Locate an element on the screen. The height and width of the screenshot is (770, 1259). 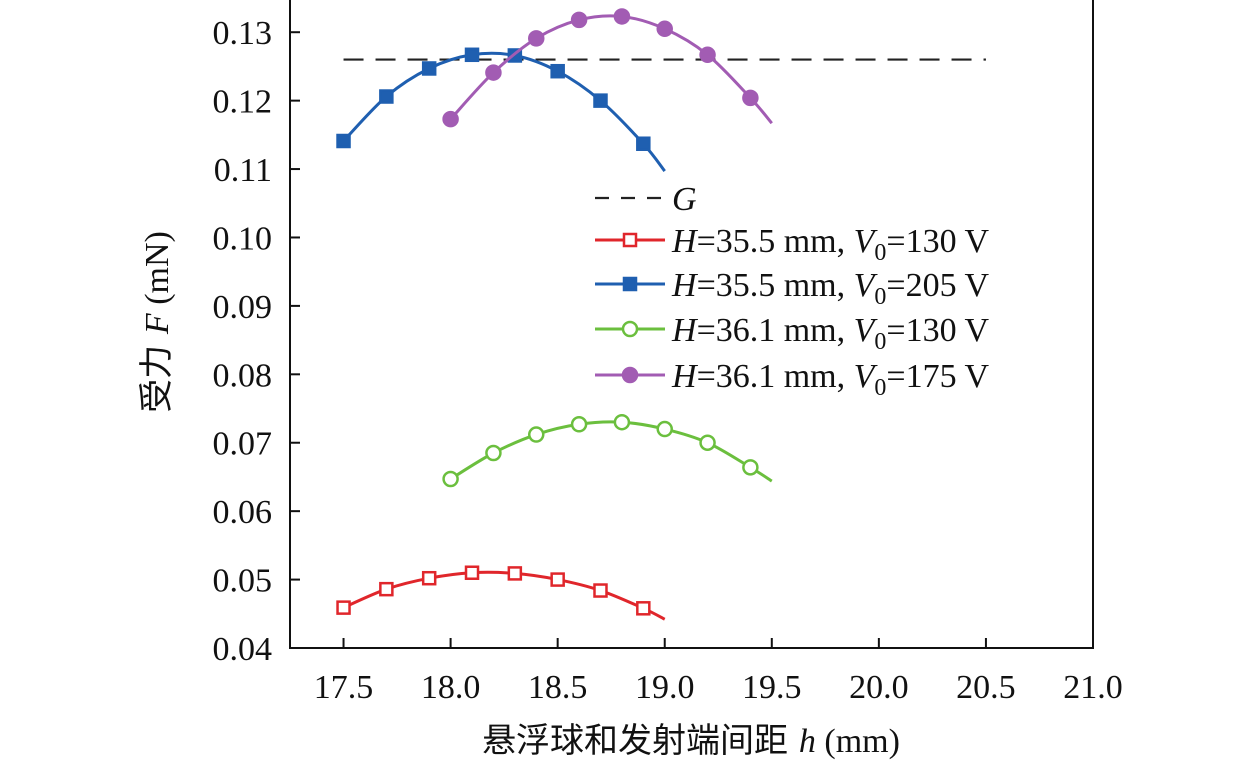
x-tick-label: 17.5 is located at coordinates (344, 687).